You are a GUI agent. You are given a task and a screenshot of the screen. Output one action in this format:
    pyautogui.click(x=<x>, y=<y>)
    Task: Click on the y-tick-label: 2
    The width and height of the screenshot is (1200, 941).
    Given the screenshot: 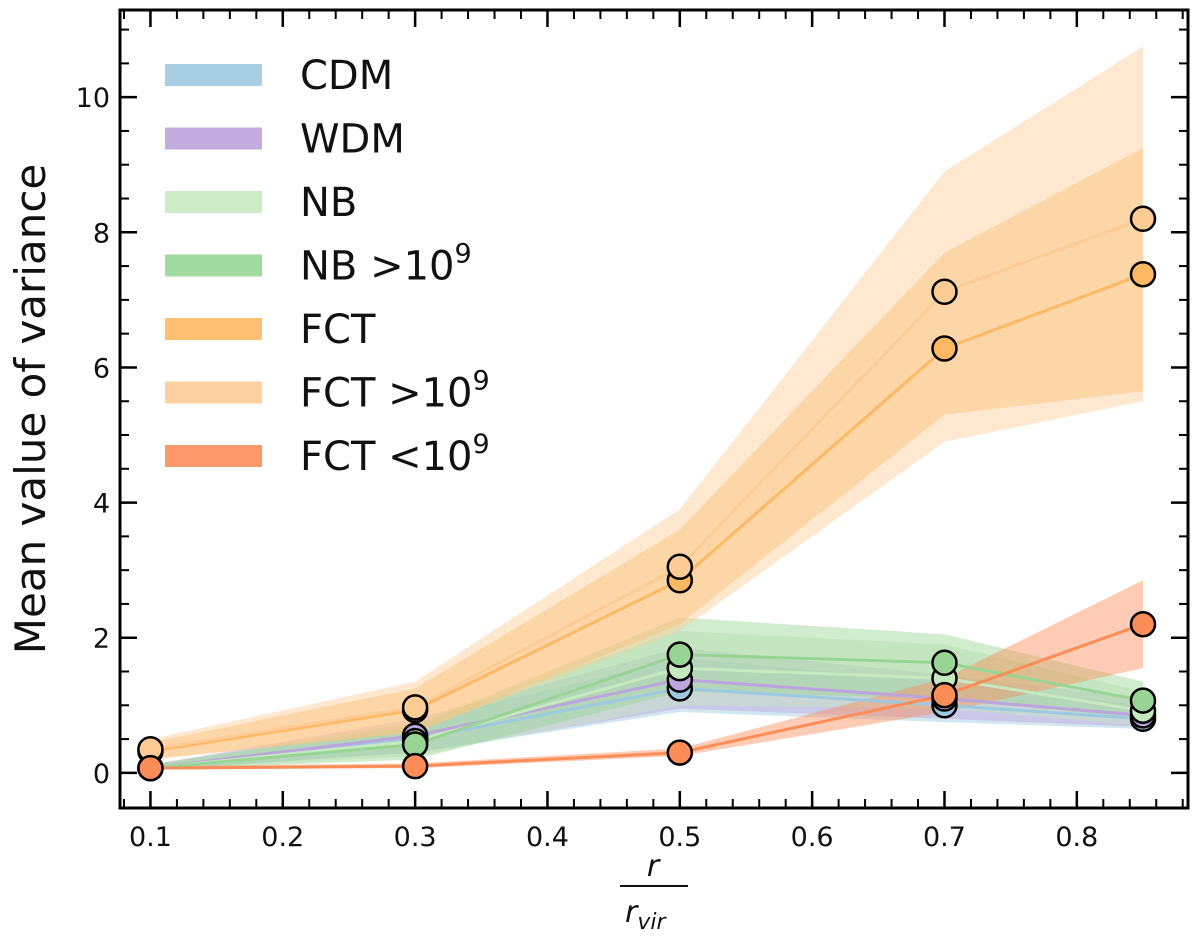 What is the action you would take?
    pyautogui.click(x=101, y=639)
    